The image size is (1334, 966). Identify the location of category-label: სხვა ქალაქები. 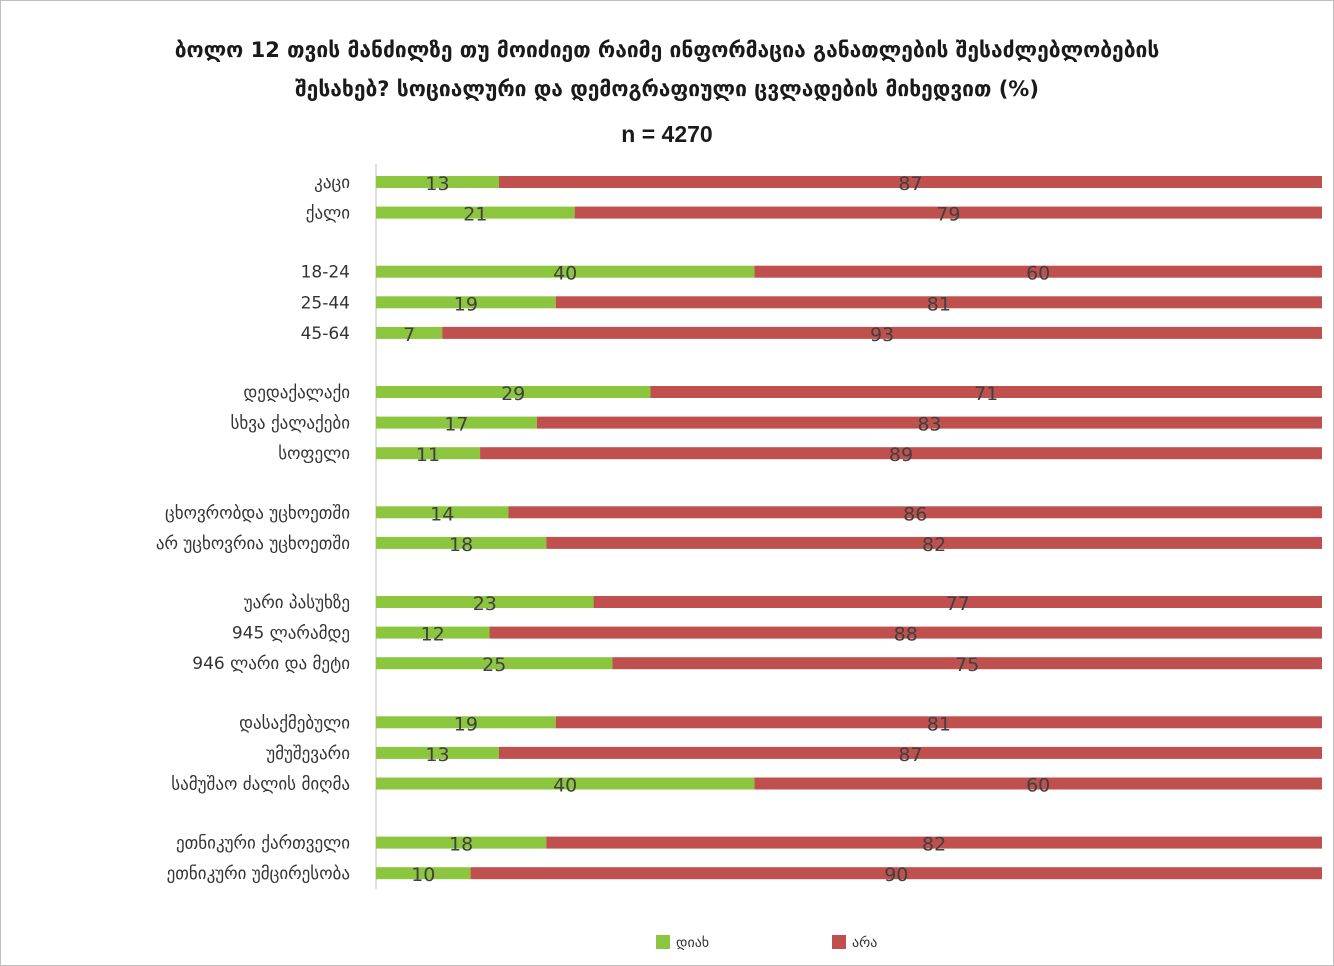
(290, 424).